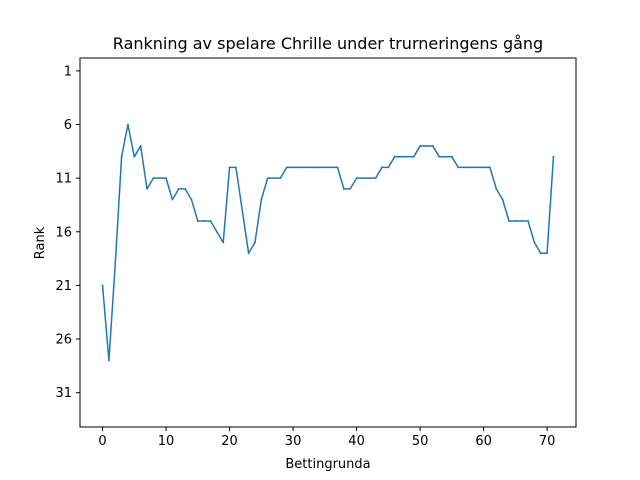 This screenshot has width=640, height=480. What do you see at coordinates (40, 242) in the screenshot?
I see `y-axis-label: Rank` at bounding box center [40, 242].